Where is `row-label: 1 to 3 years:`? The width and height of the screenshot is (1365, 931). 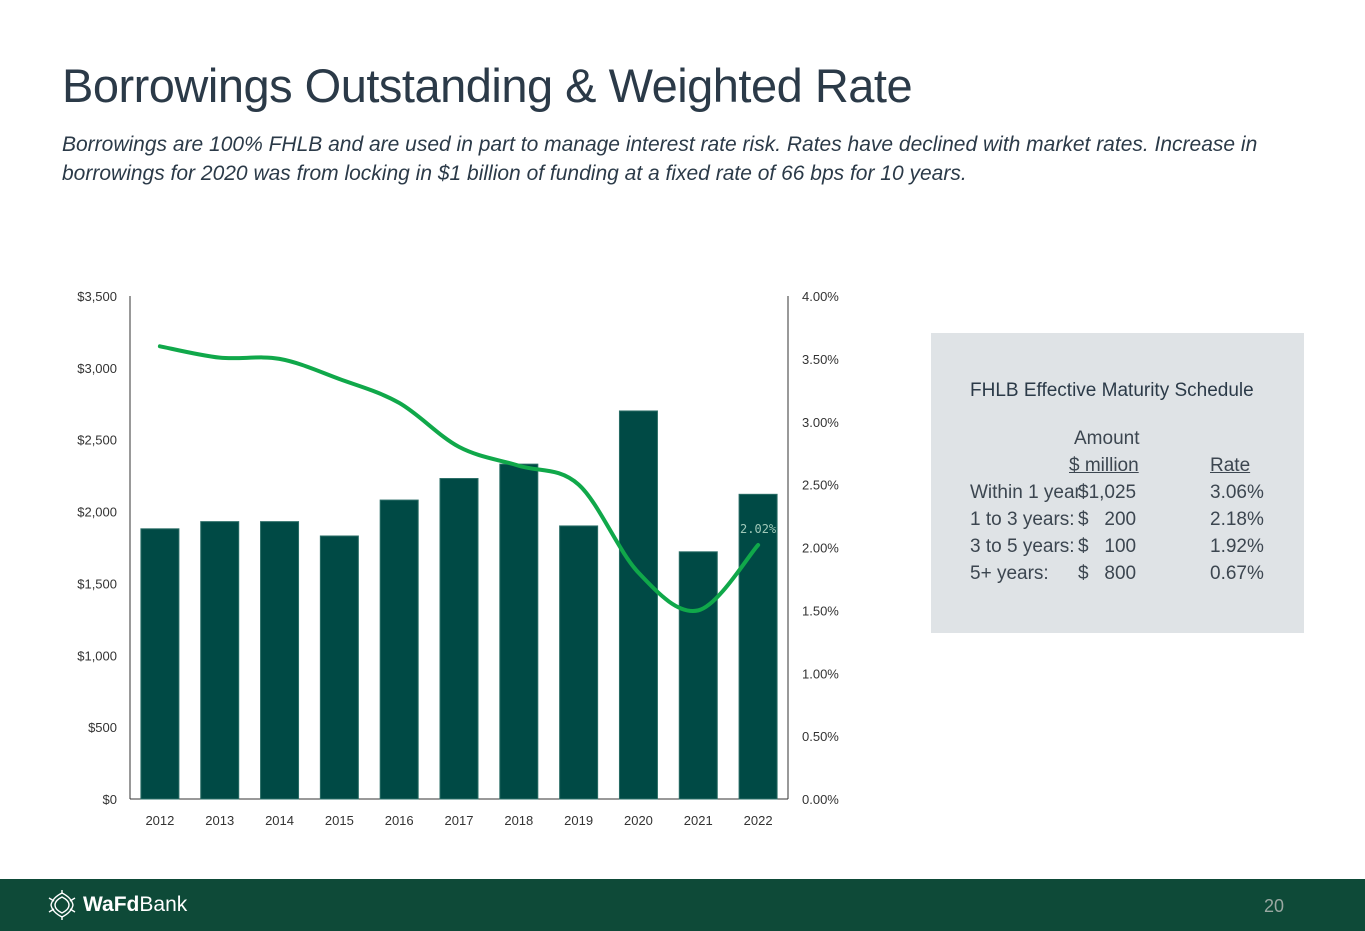 row-label: 1 to 3 years: is located at coordinates (1022, 519).